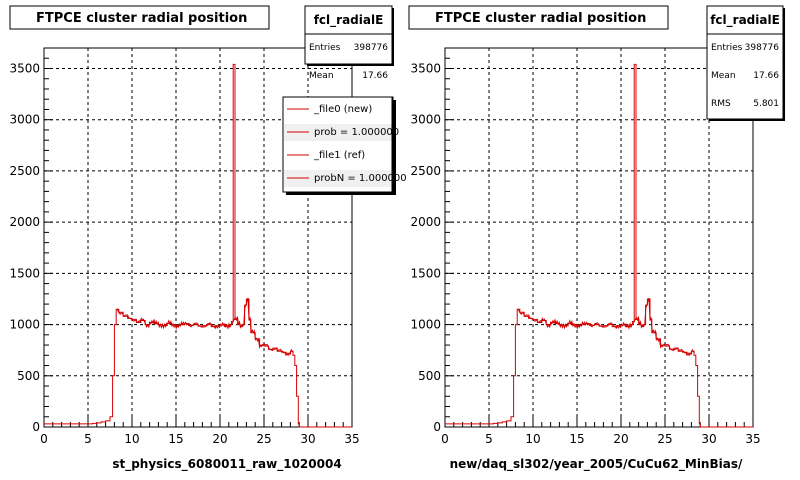 The width and height of the screenshot is (800, 480). What do you see at coordinates (356, 132) in the screenshot?
I see `legend-entry: prob = 1.000000` at bounding box center [356, 132].